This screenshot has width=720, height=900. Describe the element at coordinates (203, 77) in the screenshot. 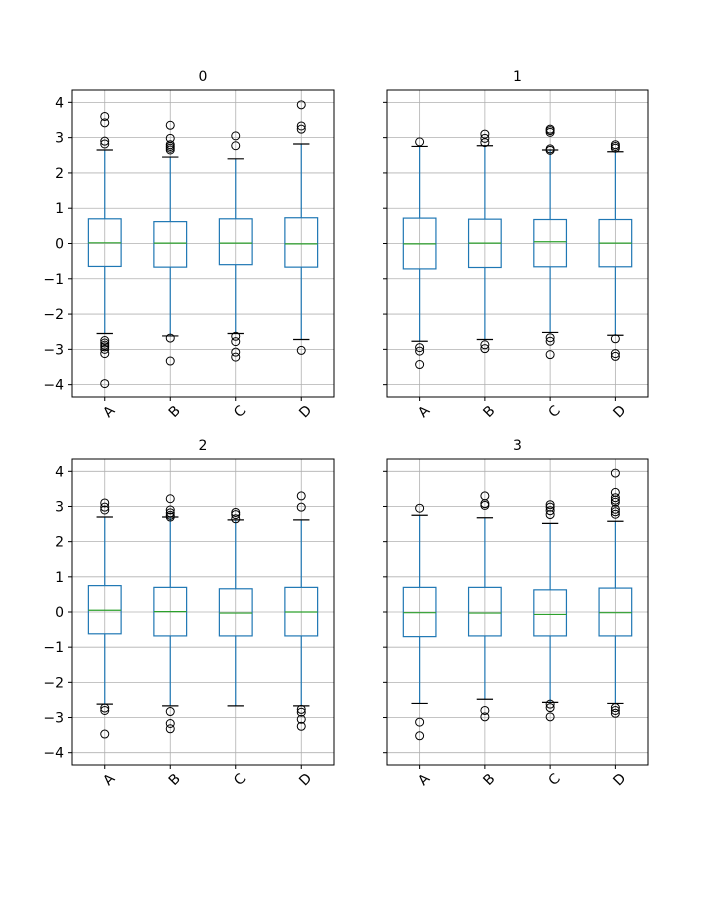

I see `subplot-title: 0` at that location.